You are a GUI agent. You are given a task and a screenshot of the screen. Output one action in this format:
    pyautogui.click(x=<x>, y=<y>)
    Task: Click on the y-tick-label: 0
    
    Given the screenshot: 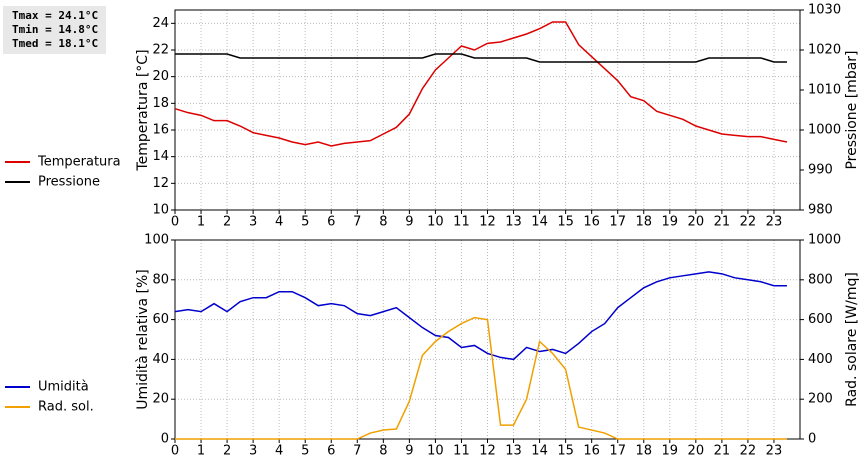 What is the action you would take?
    pyautogui.click(x=165, y=439)
    